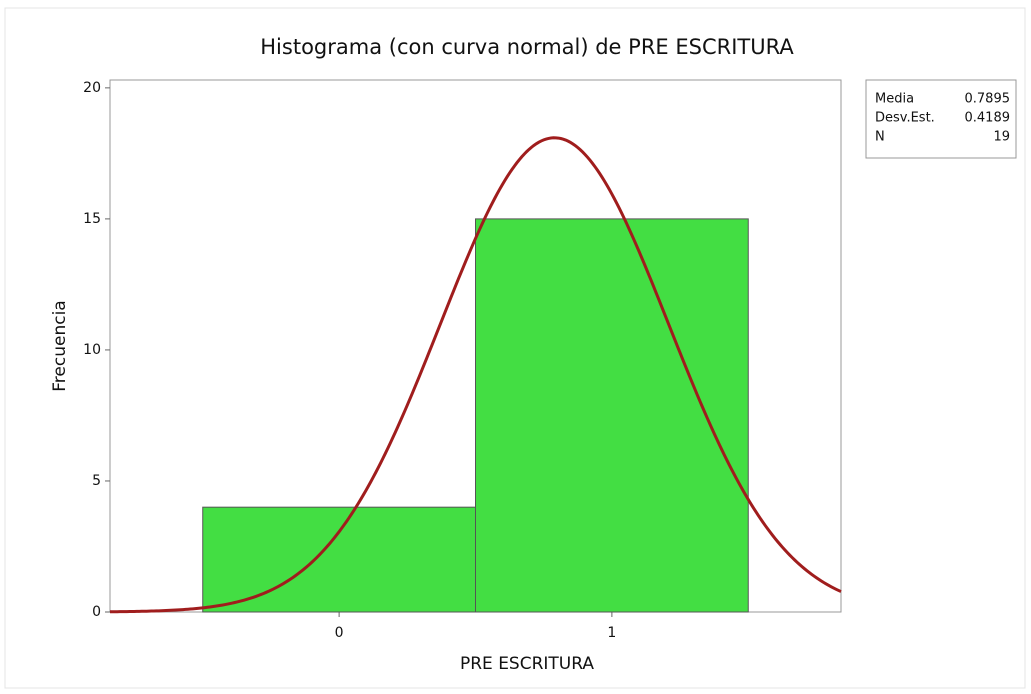 Image resolution: width=1031 pixels, height=694 pixels. Describe the element at coordinates (1001, 137) in the screenshot. I see `stat-value: 19` at that location.